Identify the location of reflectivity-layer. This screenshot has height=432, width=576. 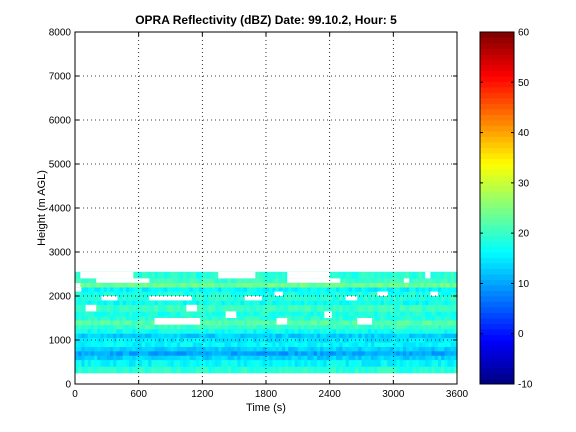
(266, 327).